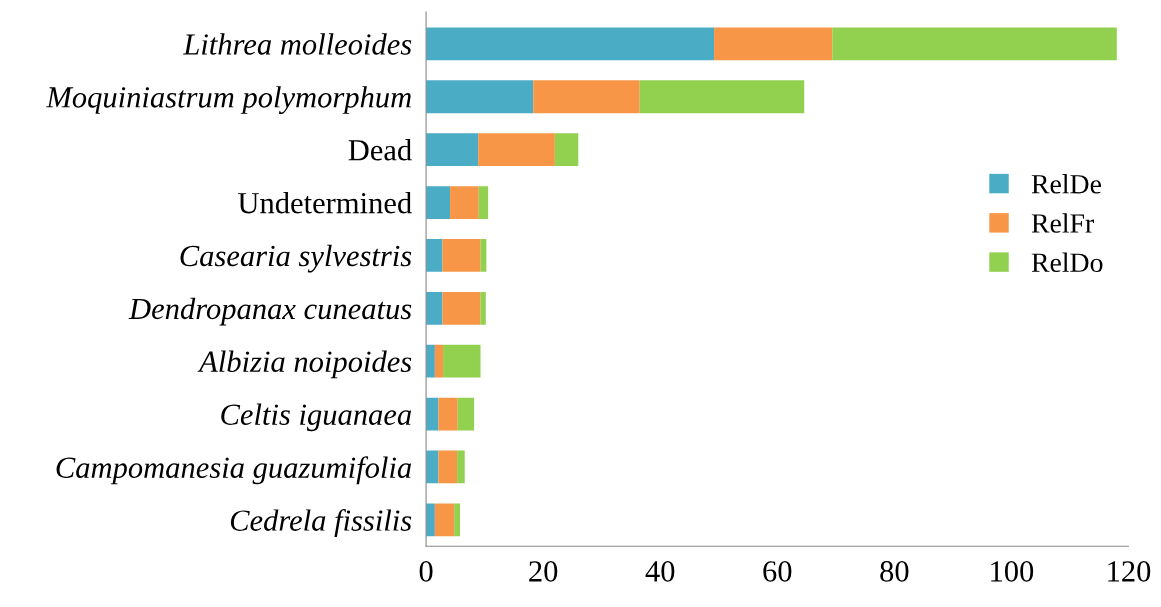  Describe the element at coordinates (270, 311) in the screenshot. I see `y-tick-label: Dendropanax cuneatus` at that location.